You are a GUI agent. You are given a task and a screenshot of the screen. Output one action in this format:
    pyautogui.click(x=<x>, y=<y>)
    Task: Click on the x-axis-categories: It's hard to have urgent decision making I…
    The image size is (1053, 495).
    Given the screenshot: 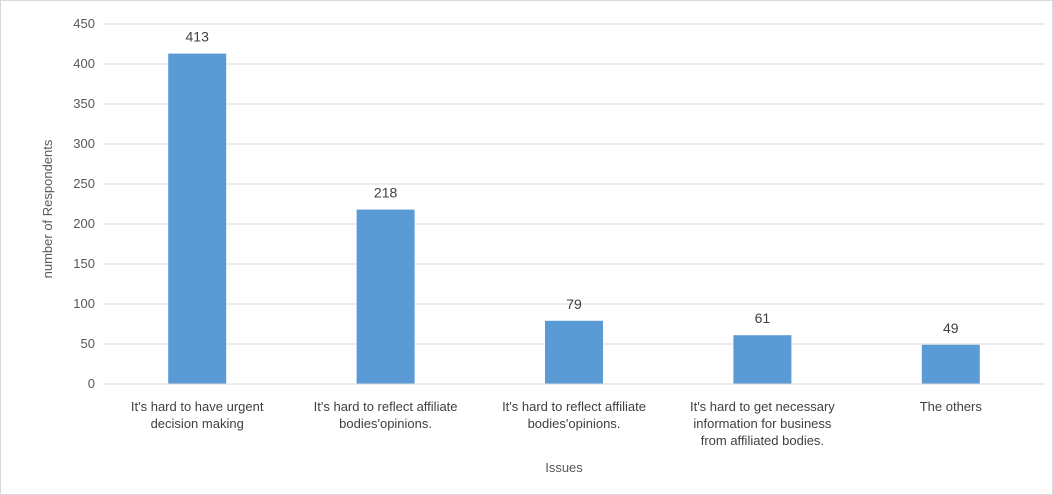 What is the action you would take?
    pyautogui.click(x=556, y=423)
    